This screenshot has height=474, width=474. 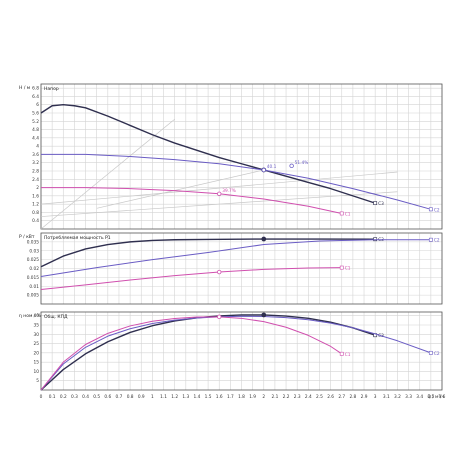 What do you see at coordinates (35, 205) in the screenshot?
I see `head-y-tick-label: 1.2` at bounding box center [35, 205].